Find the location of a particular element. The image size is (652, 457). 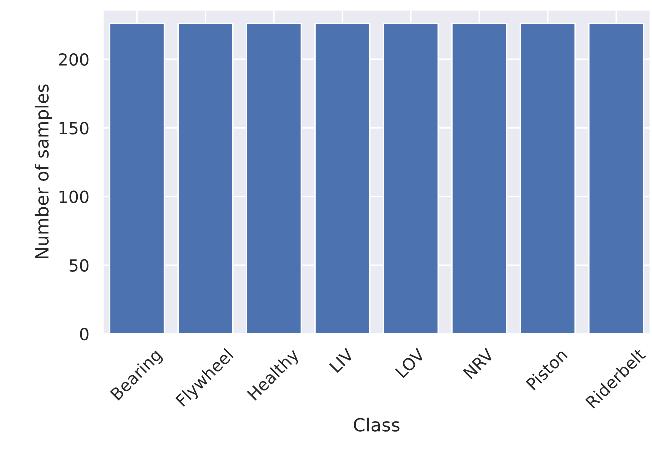

y-tick-label: 0 is located at coordinates (84, 334).